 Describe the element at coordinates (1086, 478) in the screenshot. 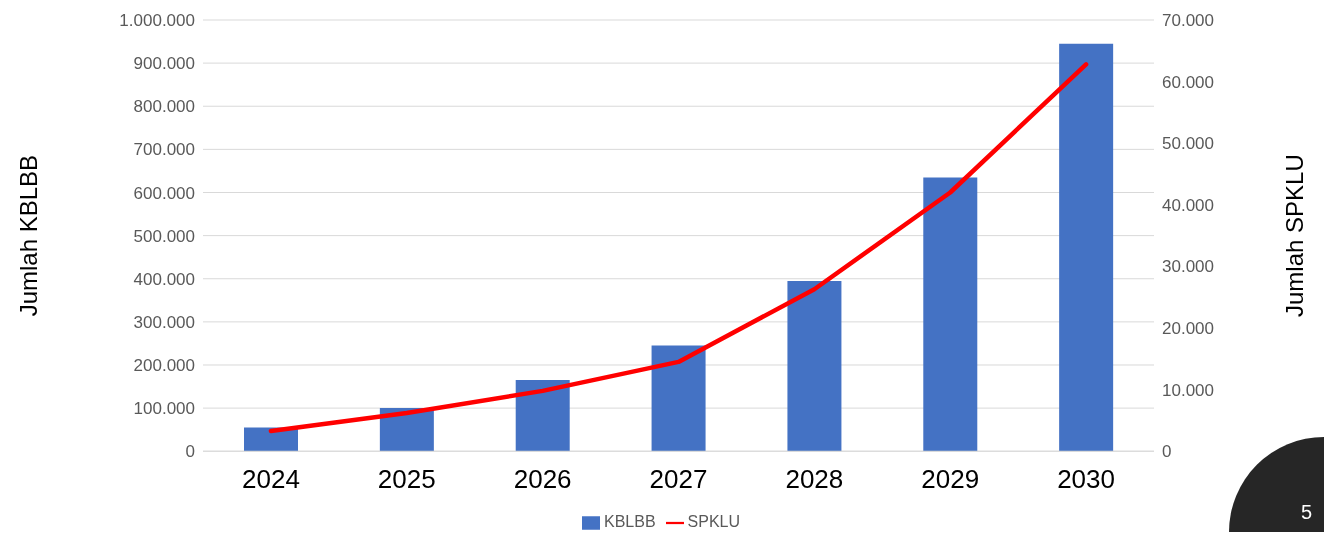

I see `x-tick-label: 2030` at that location.